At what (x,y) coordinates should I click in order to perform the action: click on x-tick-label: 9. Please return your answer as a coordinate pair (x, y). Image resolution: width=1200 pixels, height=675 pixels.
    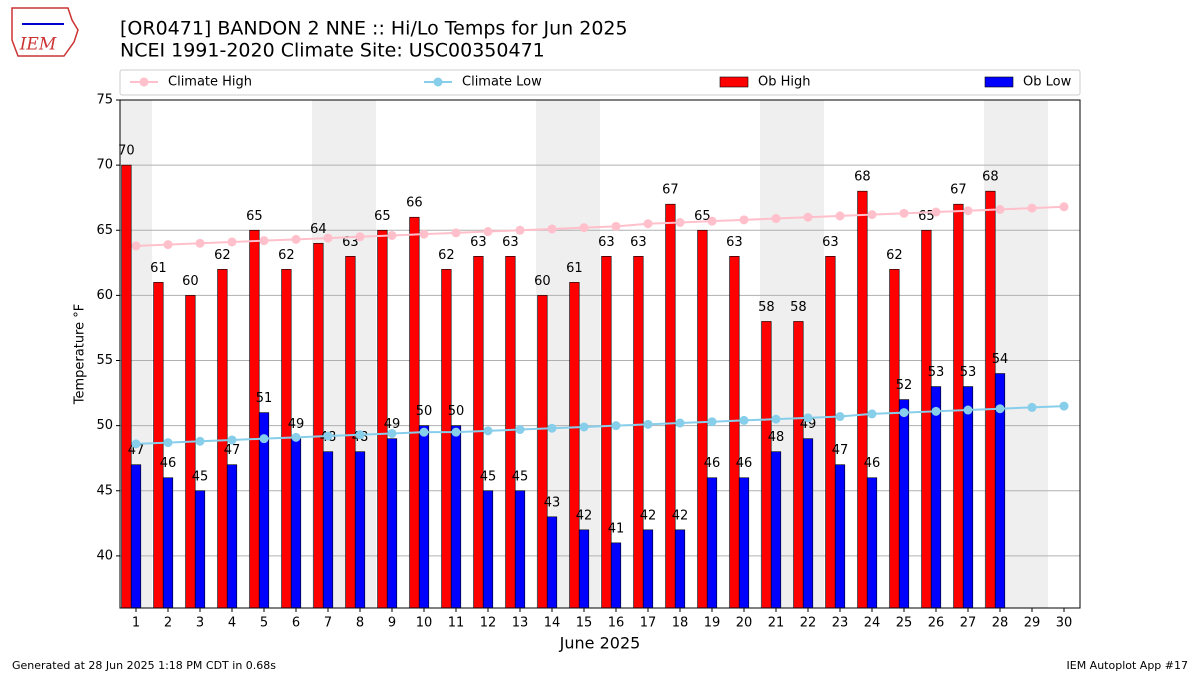
    Looking at the image, I should click on (392, 623).